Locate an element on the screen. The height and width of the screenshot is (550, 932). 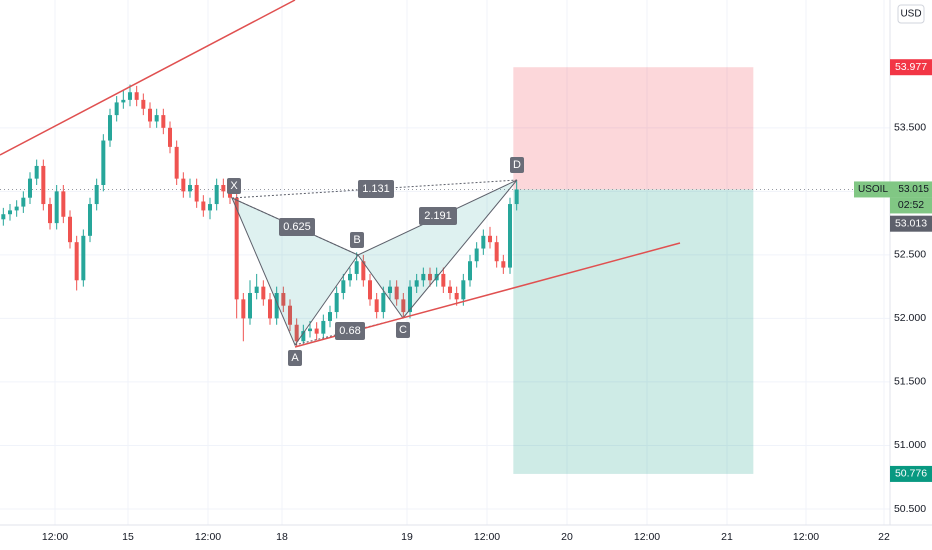
ratio-label: 2.191 is located at coordinates (438, 216).